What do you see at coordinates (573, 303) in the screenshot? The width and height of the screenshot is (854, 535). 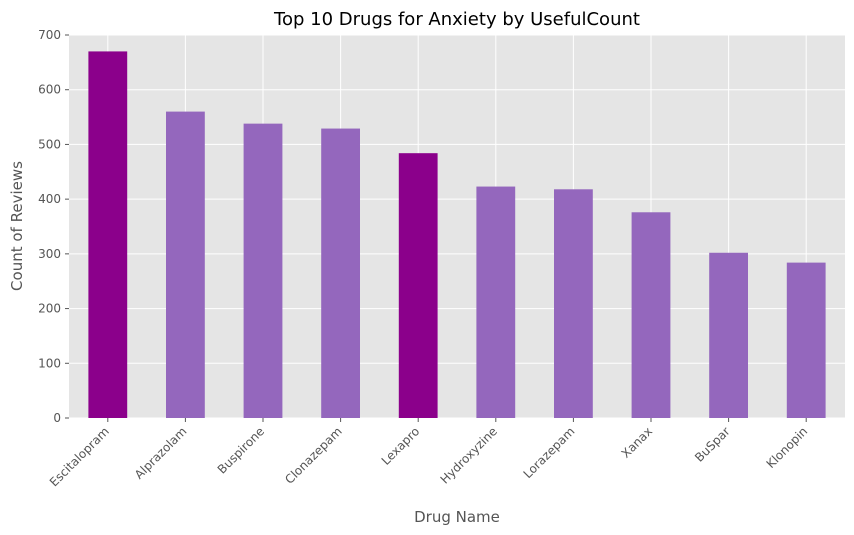 I see `bar-lorazepam` at bounding box center [573, 303].